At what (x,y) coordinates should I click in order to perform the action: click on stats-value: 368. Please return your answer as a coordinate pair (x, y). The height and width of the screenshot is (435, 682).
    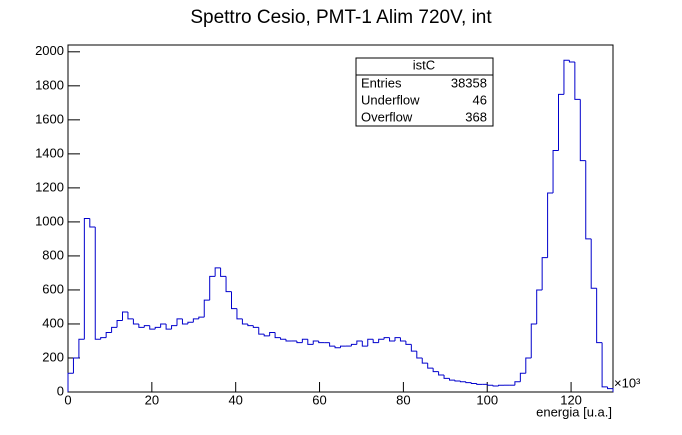
    Looking at the image, I should click on (476, 116).